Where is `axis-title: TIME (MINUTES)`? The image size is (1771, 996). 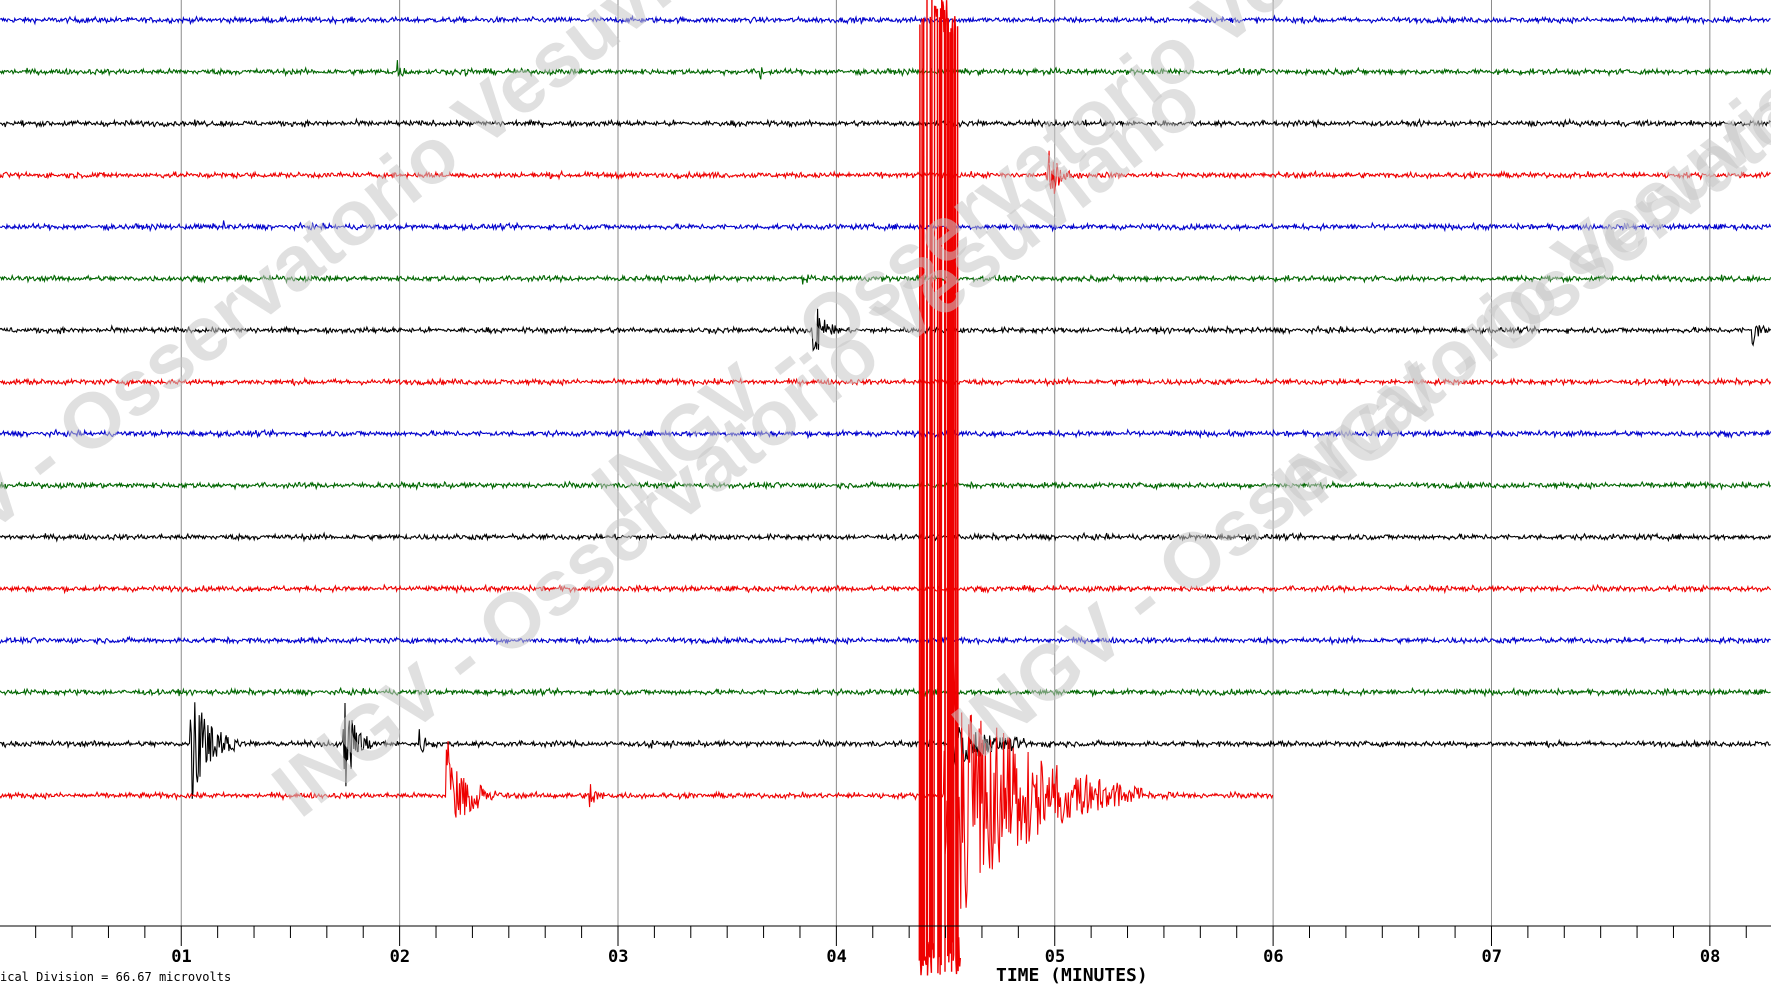
axis-title: TIME (MINUTES) is located at coordinates (1072, 975).